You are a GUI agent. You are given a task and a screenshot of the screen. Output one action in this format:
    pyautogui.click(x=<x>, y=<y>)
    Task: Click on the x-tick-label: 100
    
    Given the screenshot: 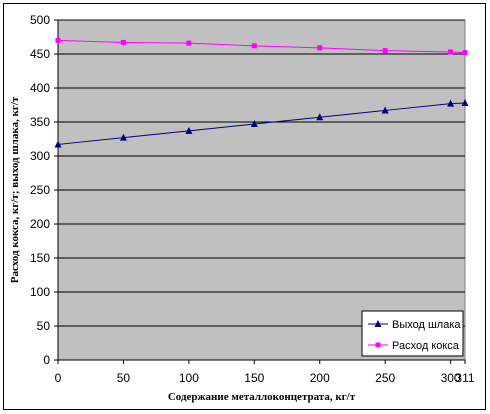 What is the action you would take?
    pyautogui.click(x=189, y=378)
    